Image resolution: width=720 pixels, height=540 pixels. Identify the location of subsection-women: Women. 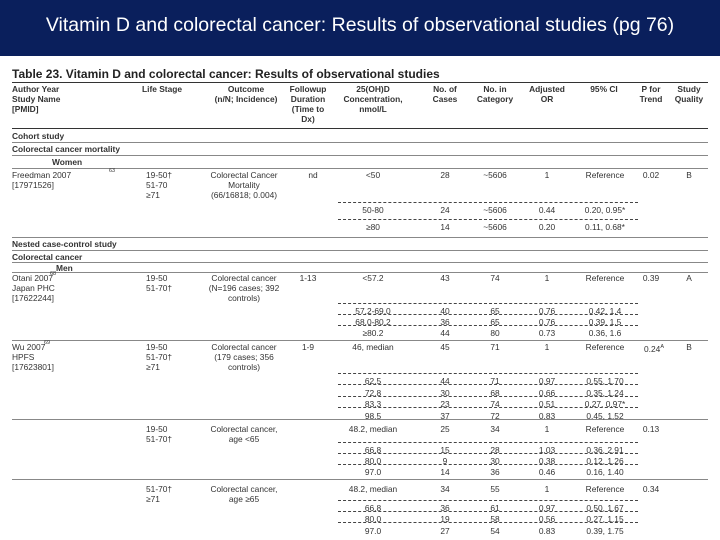
(67, 162).